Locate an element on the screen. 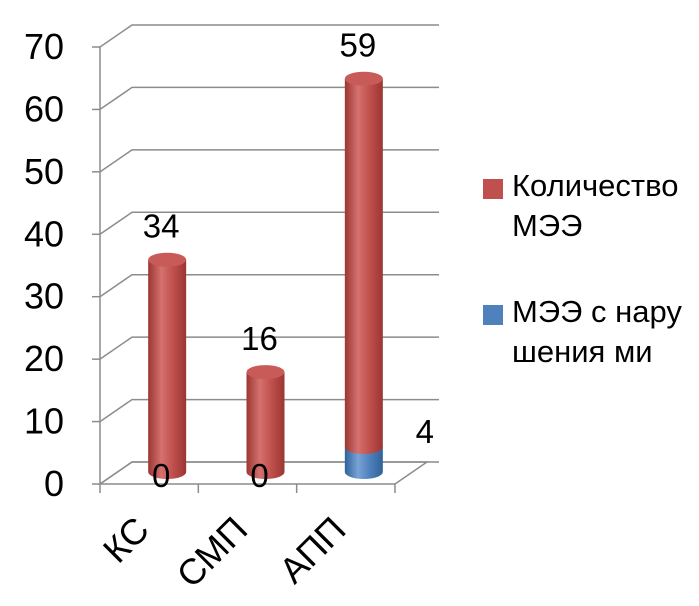  y-tick-label: 10 is located at coordinates (44, 421).